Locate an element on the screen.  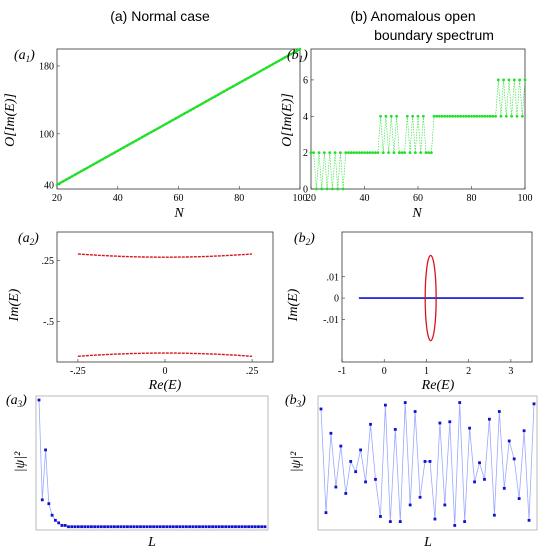
plot-frame is located at coordinates (165, 297).